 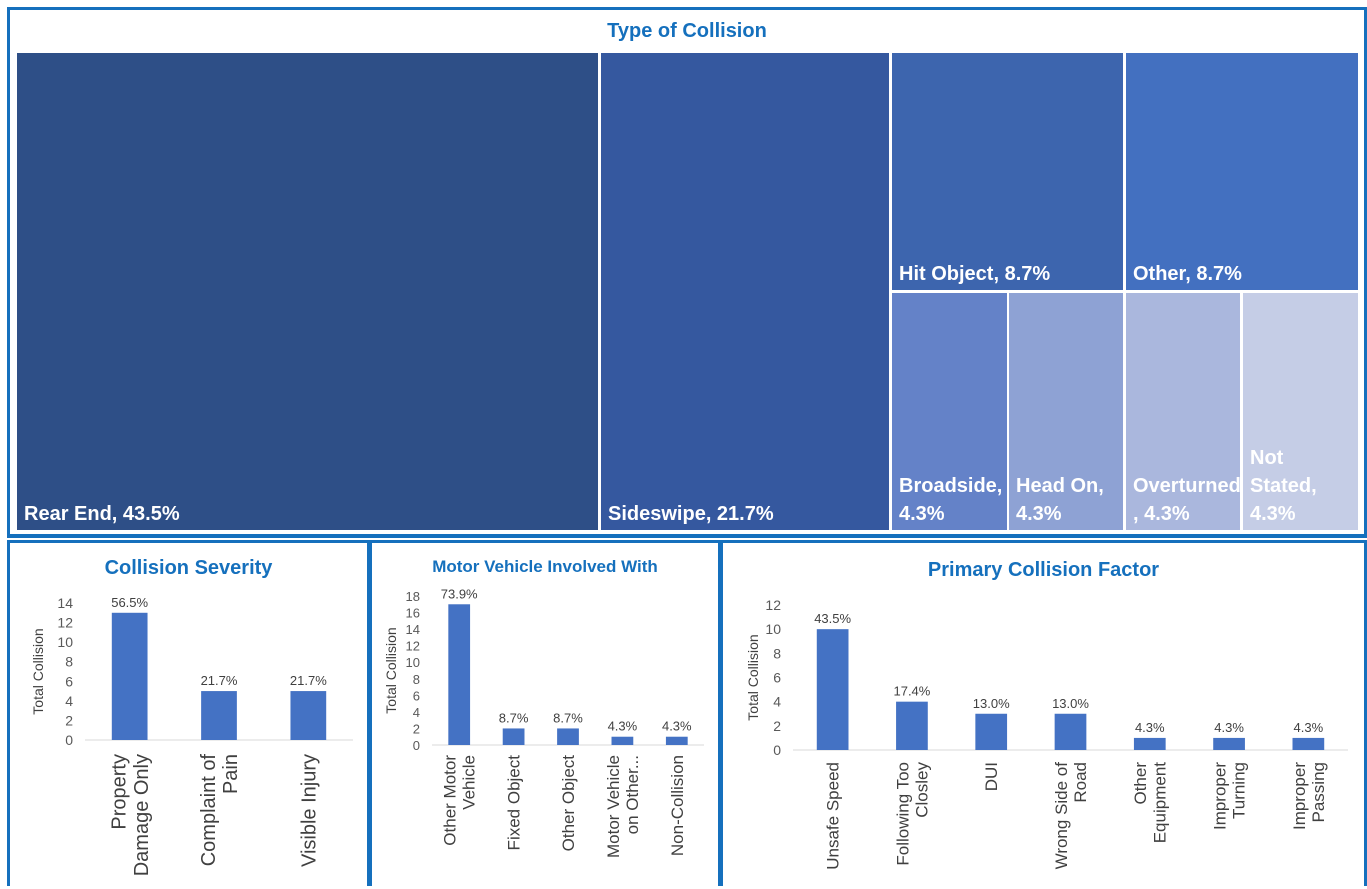 What do you see at coordinates (1060, 500) in the screenshot?
I see `treemap-label-head-on: Head On, 4.3%` at bounding box center [1060, 500].